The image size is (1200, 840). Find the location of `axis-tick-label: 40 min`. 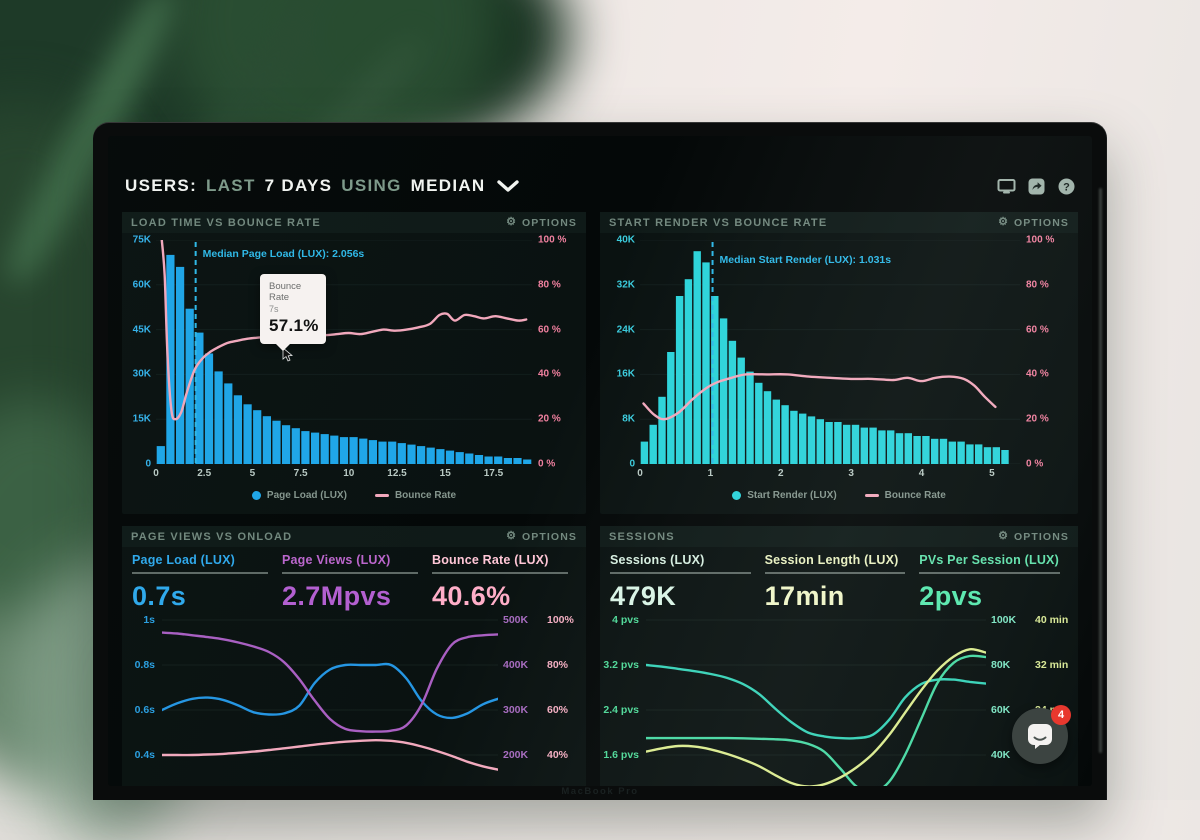

axis-tick-label: 40 min is located at coordinates (1052, 620).